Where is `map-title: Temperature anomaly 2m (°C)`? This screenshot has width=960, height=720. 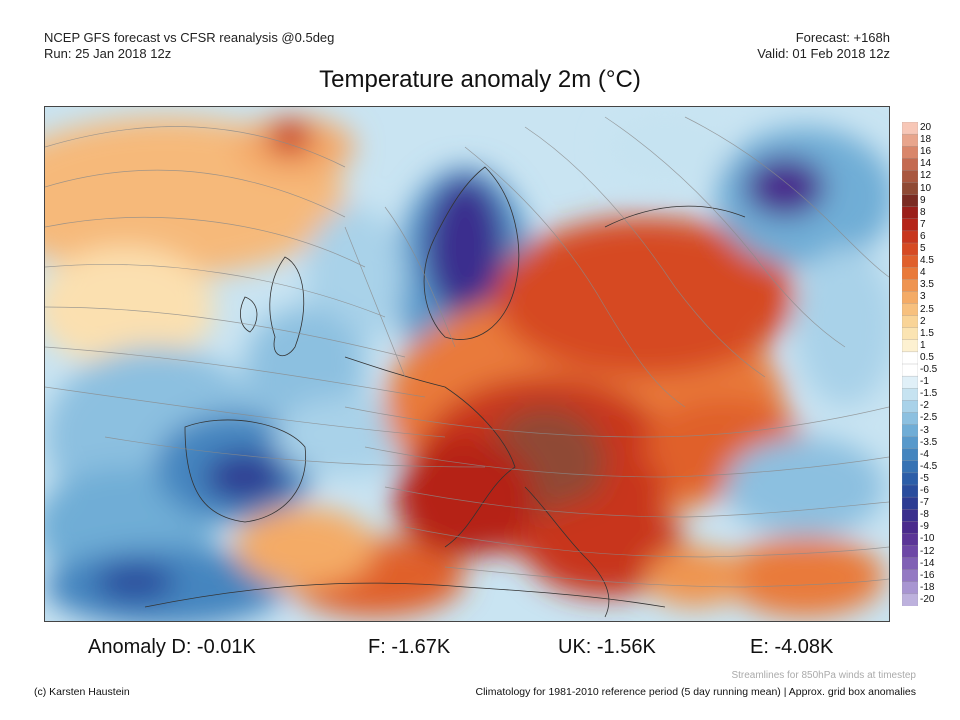 map-title: Temperature anomaly 2m (°C) is located at coordinates (480, 79).